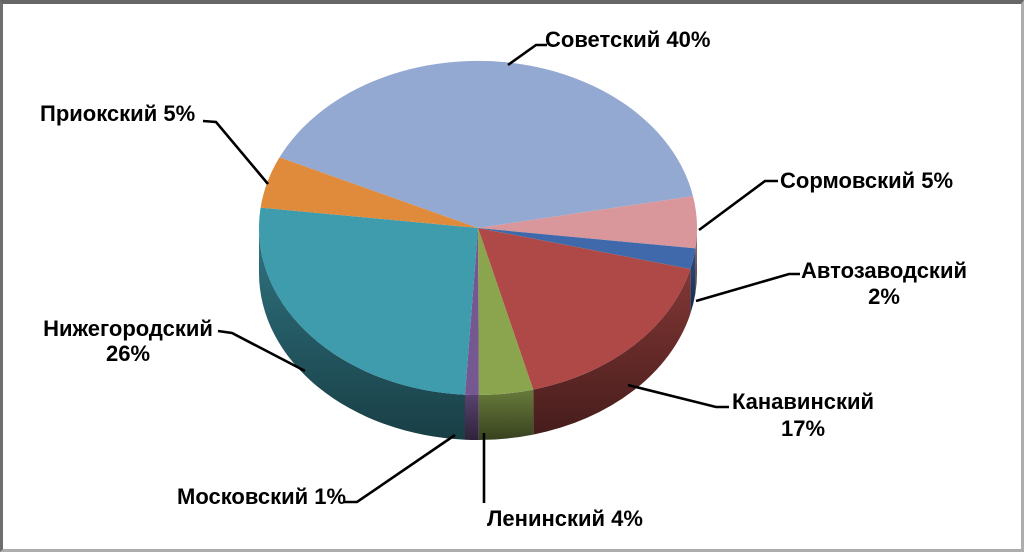 The image size is (1024, 552). I want to click on pie-slice-prioksky, so click(369, 192).